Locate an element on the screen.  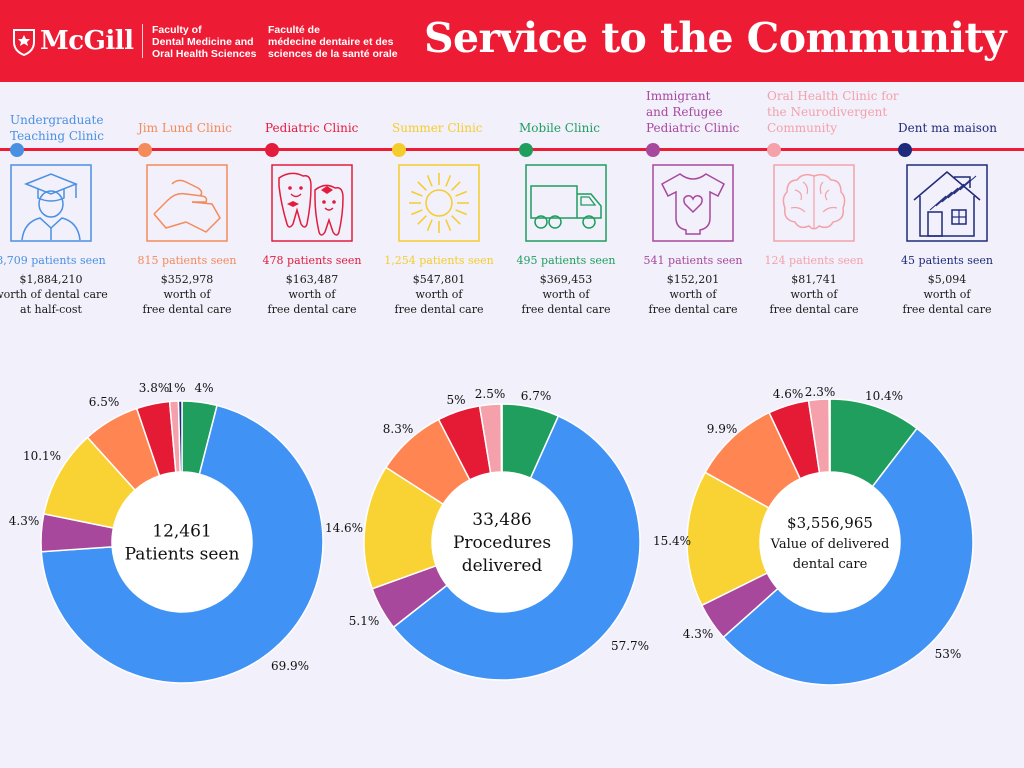
clinic-name-line: the Neurodivergent is located at coordinates (827, 112).